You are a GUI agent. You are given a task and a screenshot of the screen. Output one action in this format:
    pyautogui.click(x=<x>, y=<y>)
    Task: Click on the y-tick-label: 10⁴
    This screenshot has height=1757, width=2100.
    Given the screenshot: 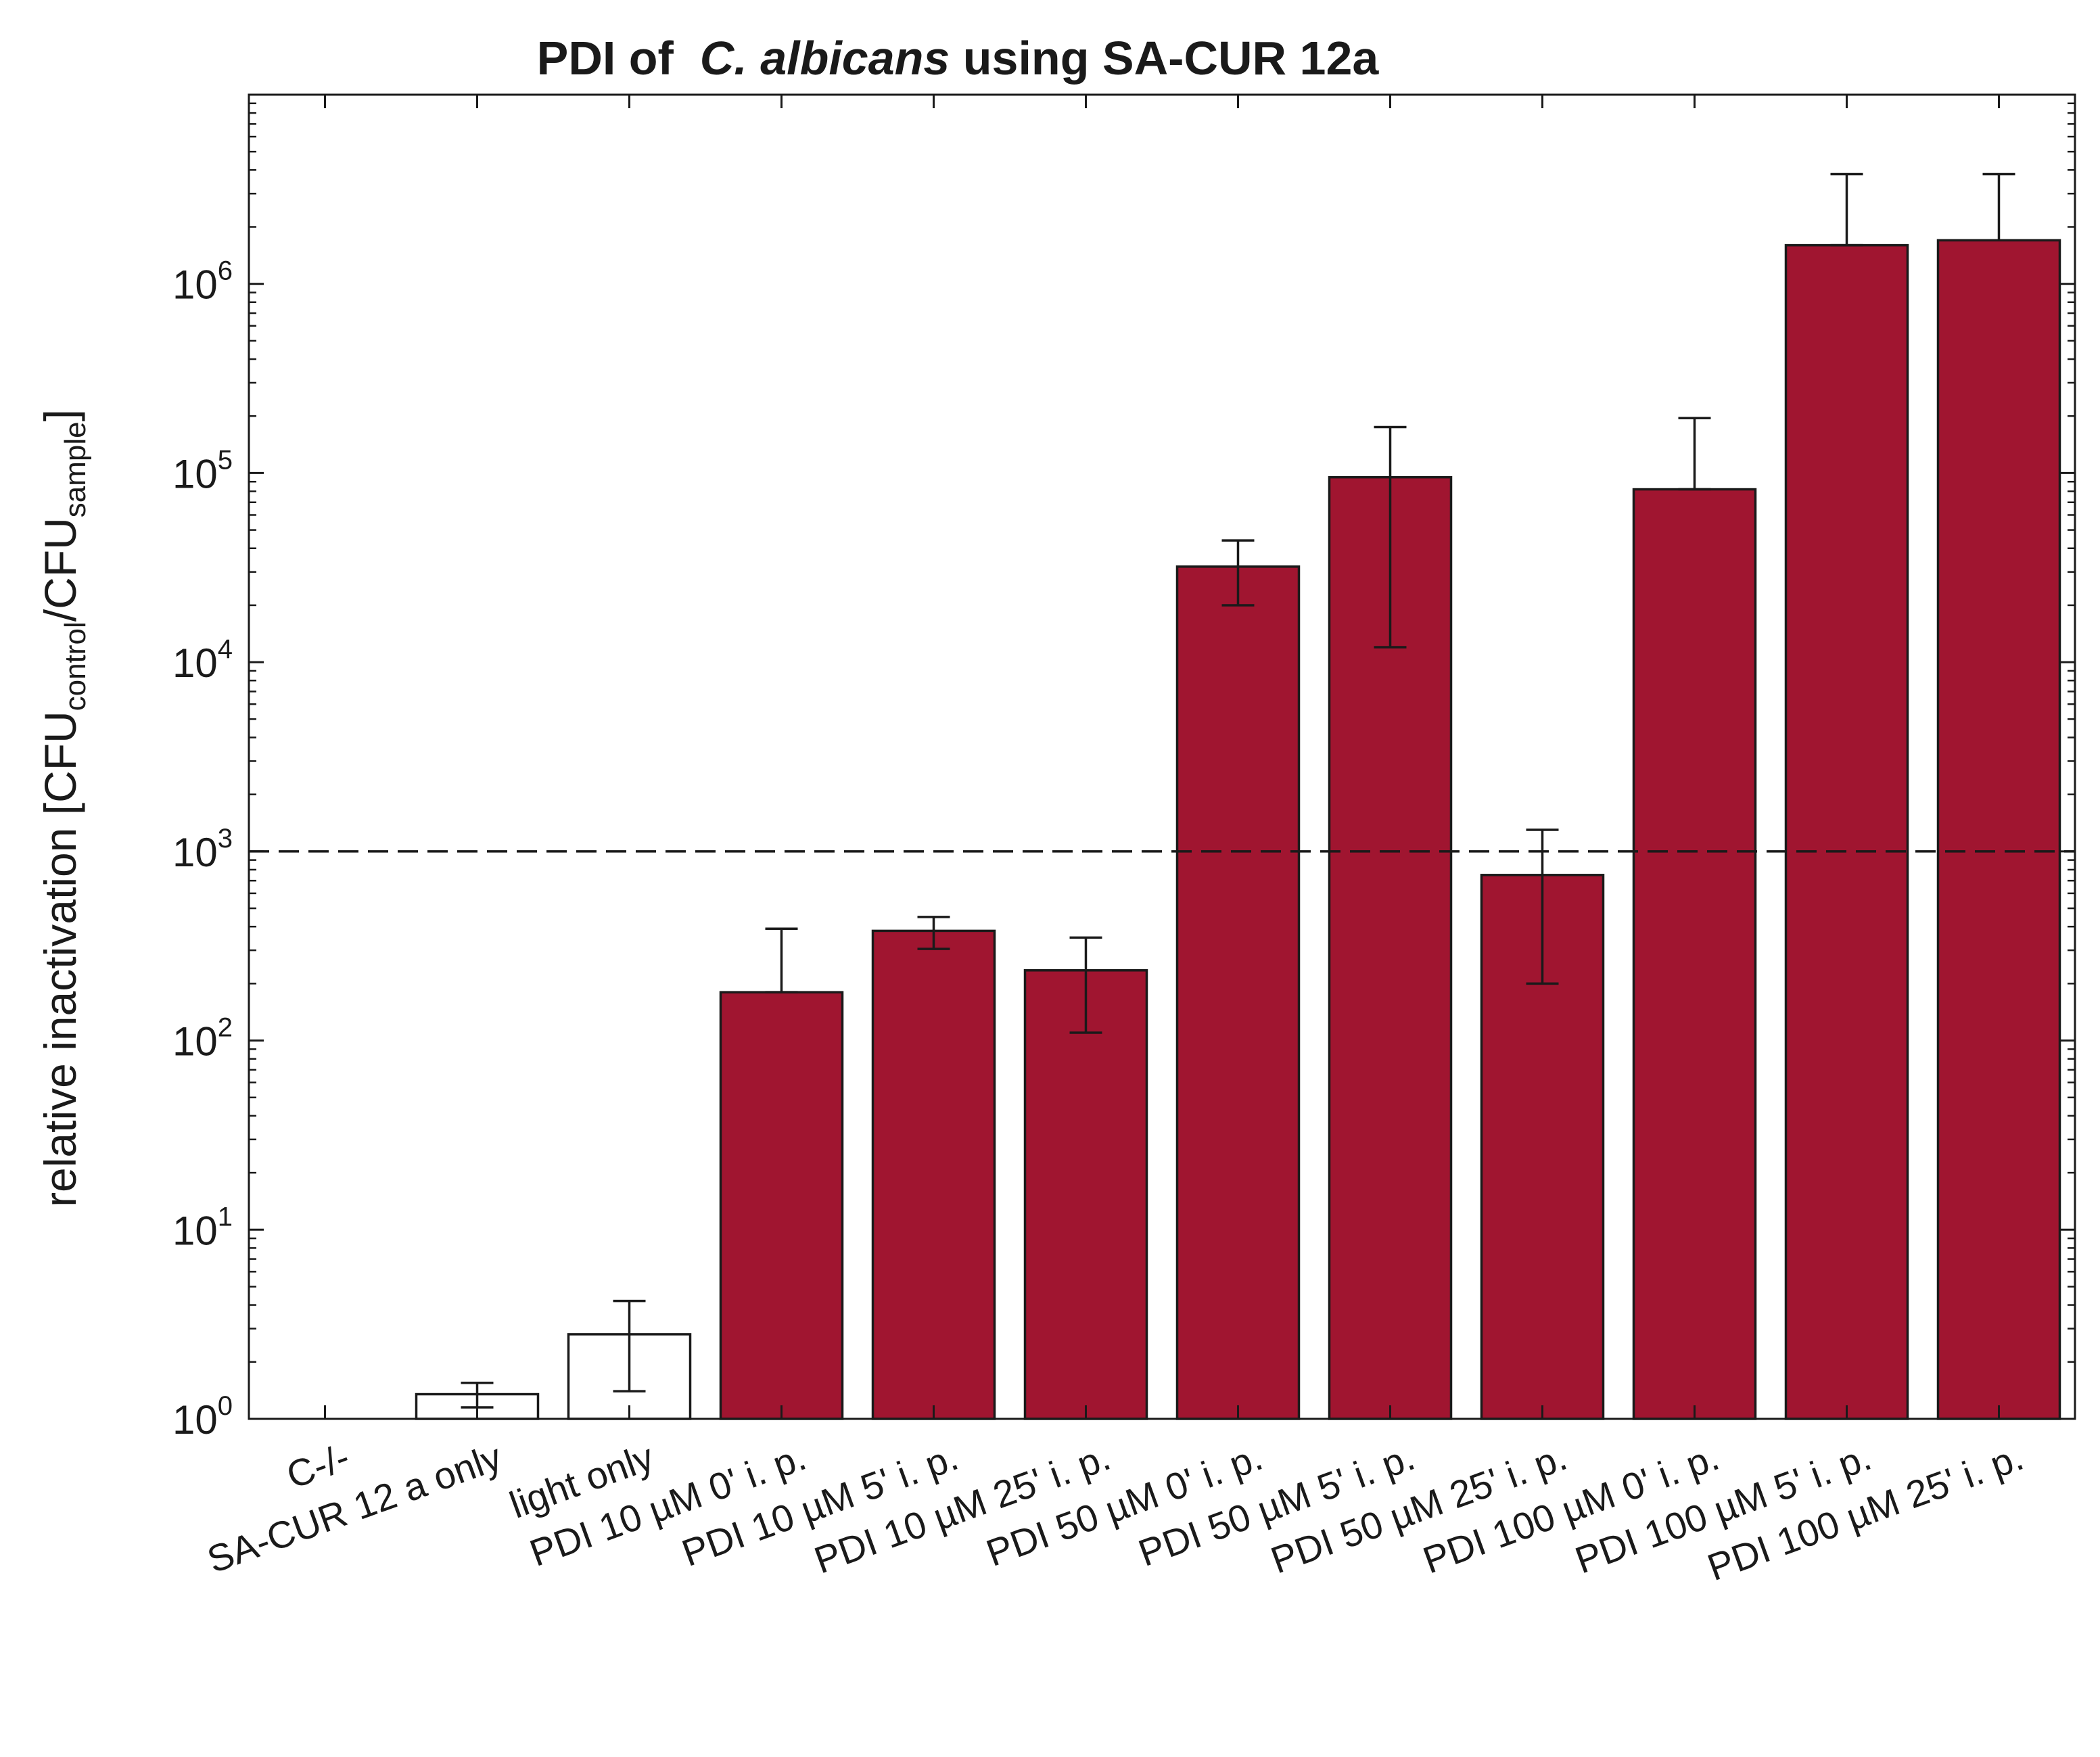 What is the action you would take?
    pyautogui.click(x=202, y=660)
    